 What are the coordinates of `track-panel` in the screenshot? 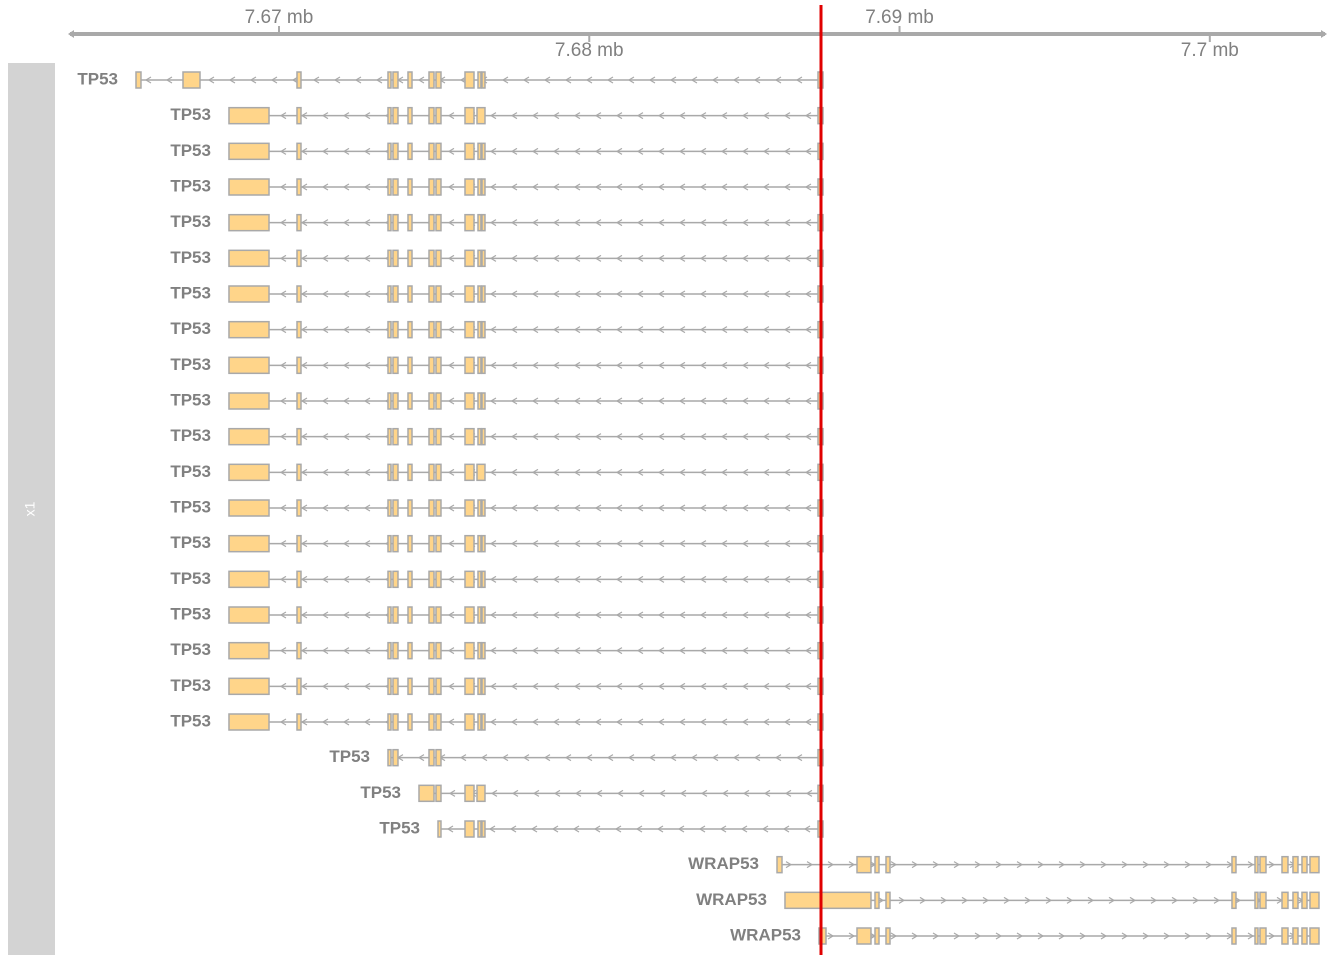 It's located at (31, 509).